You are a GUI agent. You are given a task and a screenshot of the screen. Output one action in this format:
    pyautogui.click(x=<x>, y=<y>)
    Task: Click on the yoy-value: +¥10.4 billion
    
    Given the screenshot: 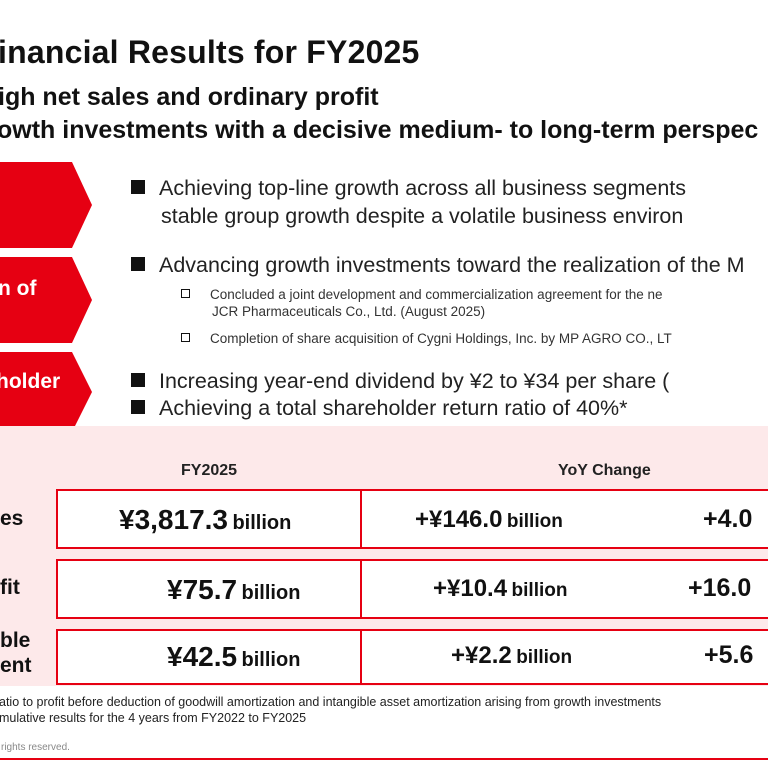 What is the action you would take?
    pyautogui.click(x=500, y=589)
    